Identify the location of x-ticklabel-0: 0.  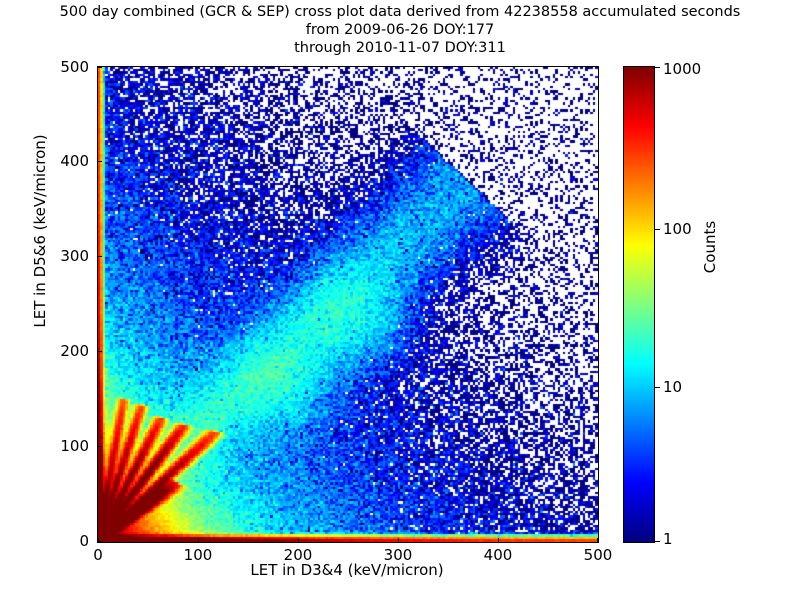
(98, 555).